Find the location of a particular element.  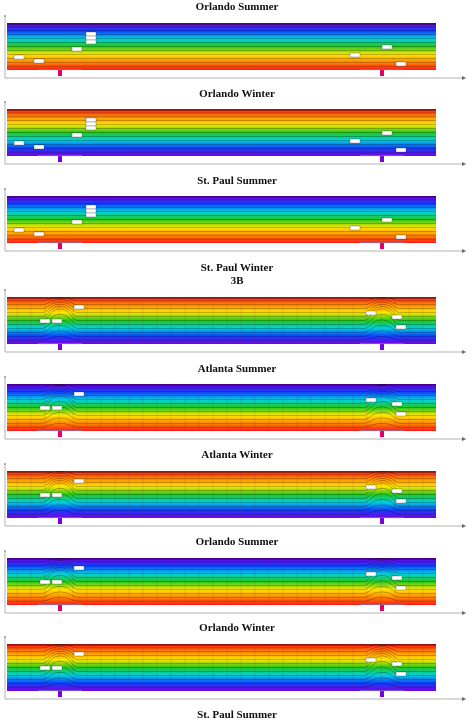

title-st-paul-summer-2: St. Paul Summer is located at coordinates (237, 715).